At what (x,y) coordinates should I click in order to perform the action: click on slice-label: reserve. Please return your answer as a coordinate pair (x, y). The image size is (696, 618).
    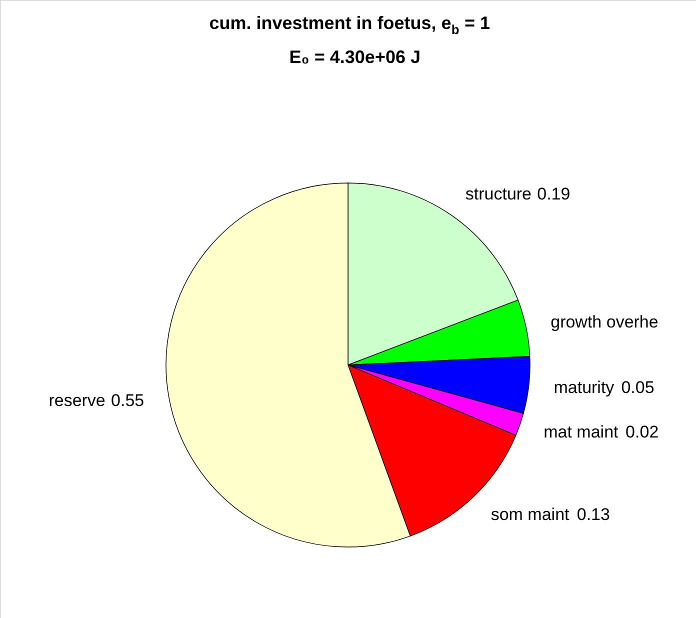
    Looking at the image, I should click on (77, 400).